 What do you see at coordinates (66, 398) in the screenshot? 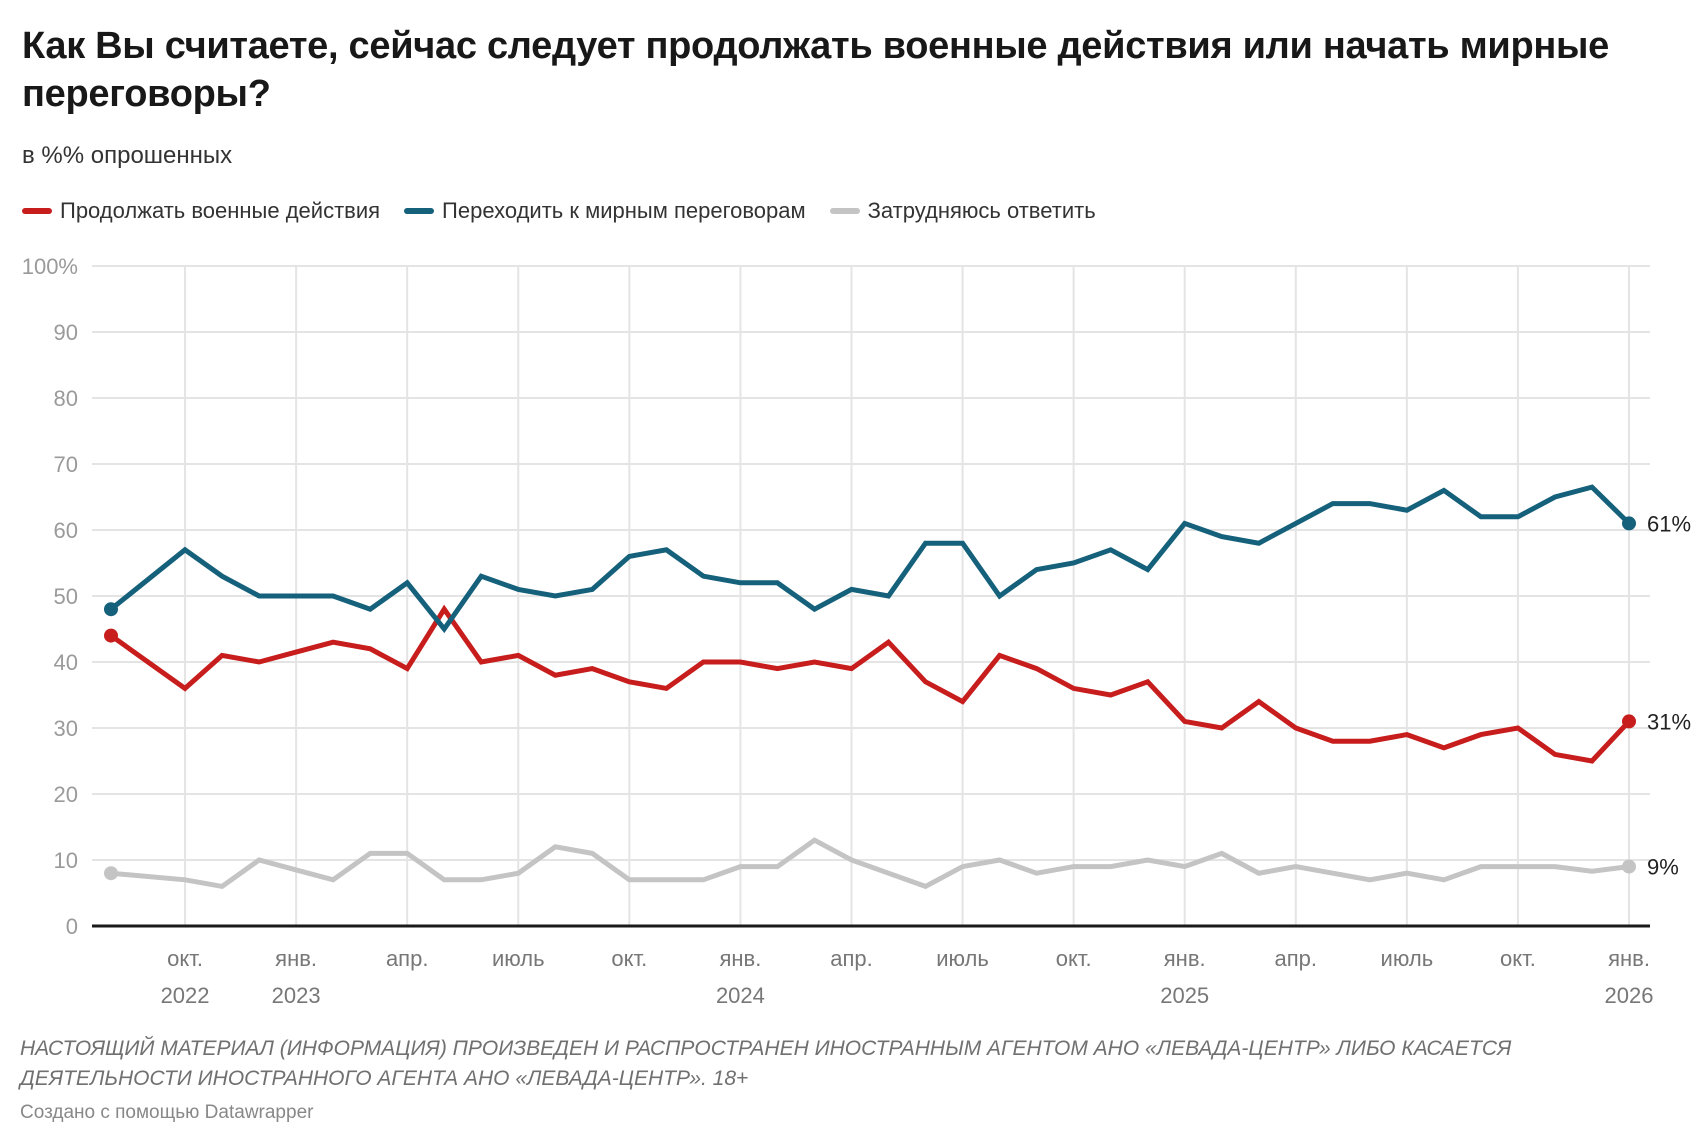
I see `y-tick-label: 80` at bounding box center [66, 398].